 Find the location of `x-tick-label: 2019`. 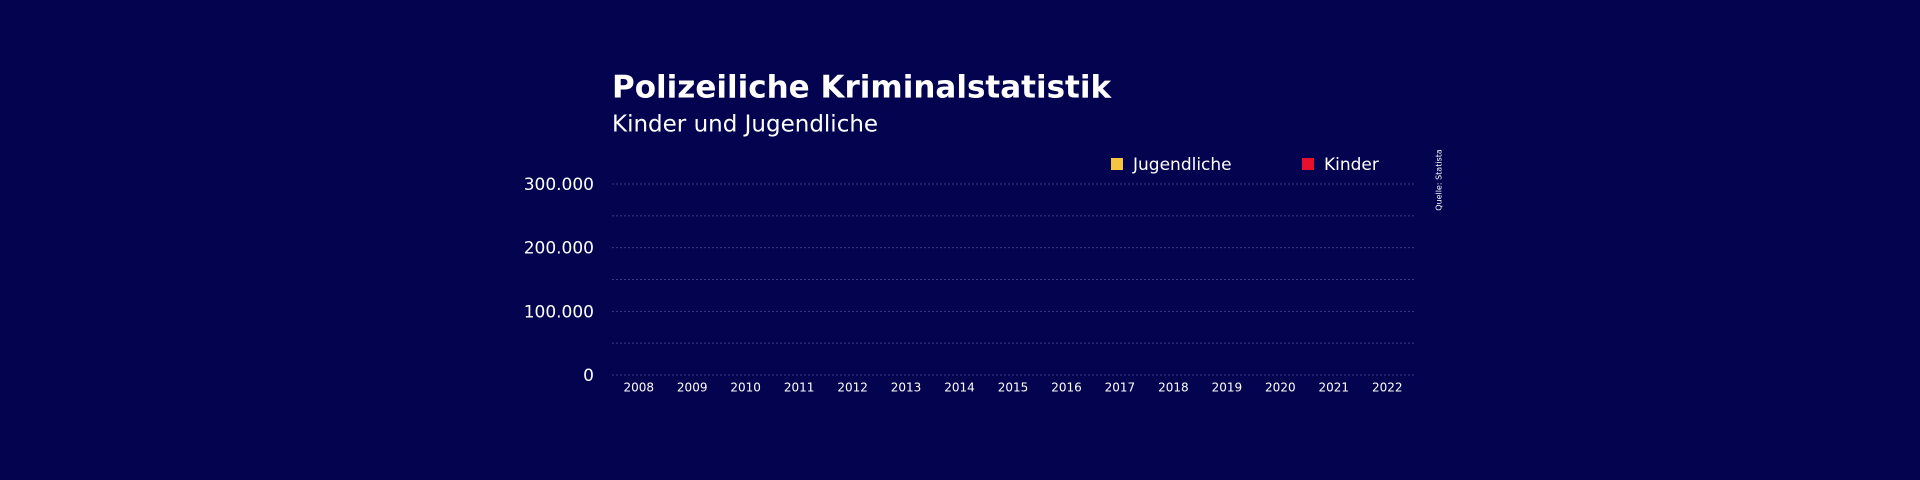

x-tick-label: 2019 is located at coordinates (1227, 388).